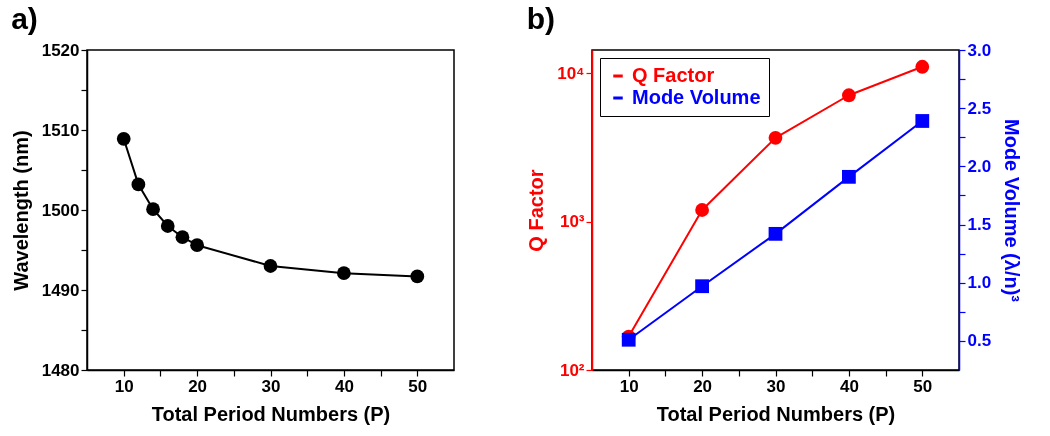 Image resolution: width=1050 pixels, height=436 pixels. Describe the element at coordinates (979, 108) in the screenshot. I see `y2-tick-label: 2.5` at that location.